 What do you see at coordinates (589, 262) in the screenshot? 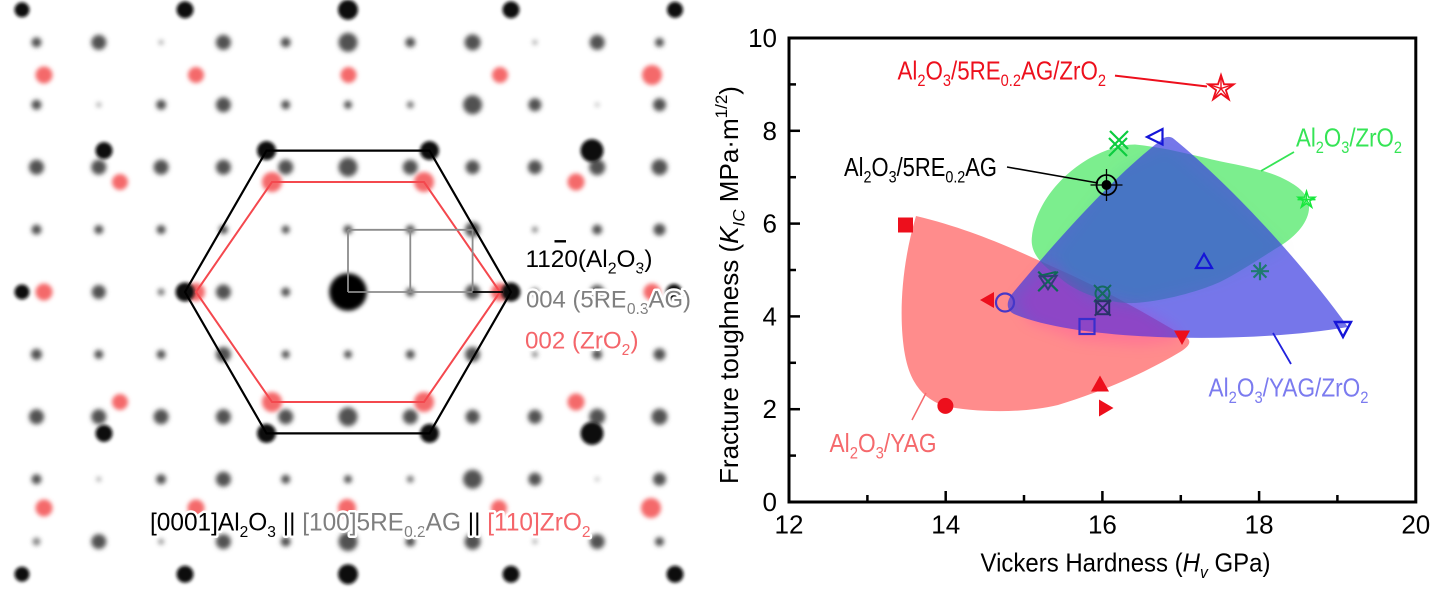
I see `svg-text: 1120(Al2O3)` at bounding box center [589, 262].